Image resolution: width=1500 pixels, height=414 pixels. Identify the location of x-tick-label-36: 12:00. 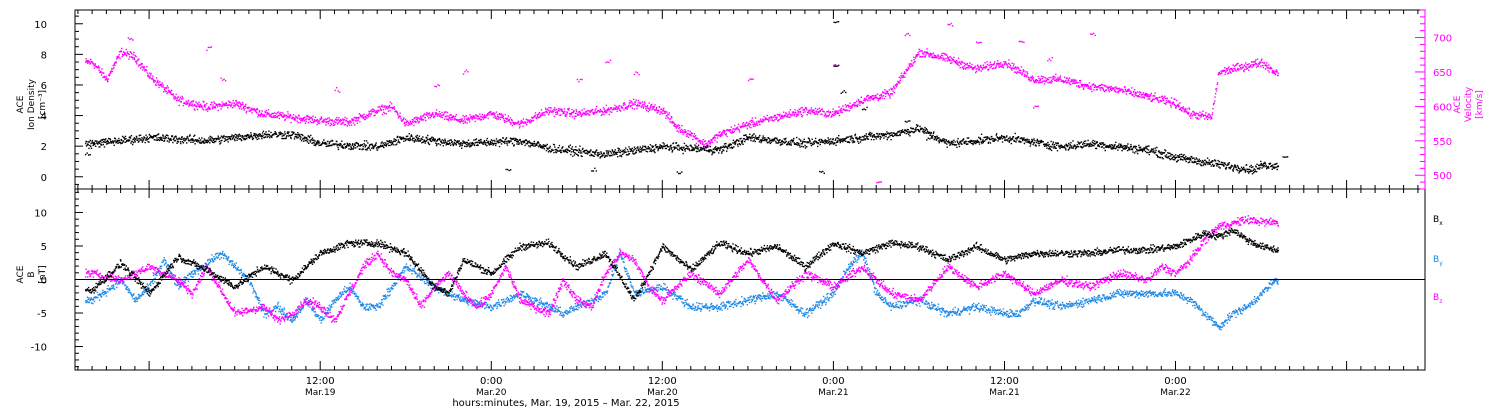
(662, 381).